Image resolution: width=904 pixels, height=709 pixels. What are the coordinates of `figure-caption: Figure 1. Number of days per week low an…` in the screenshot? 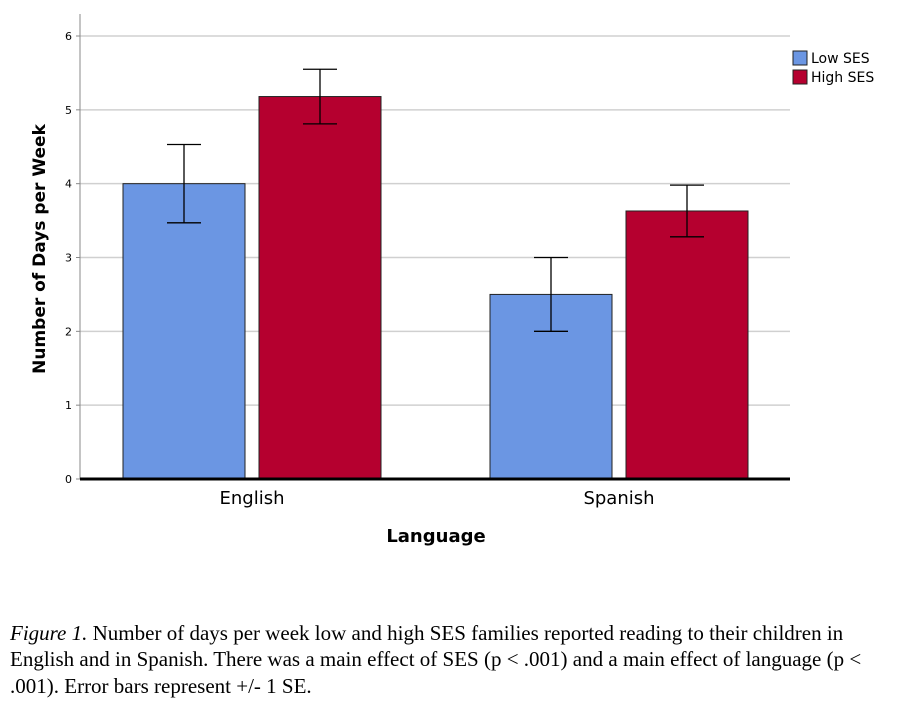 It's located at (455, 659).